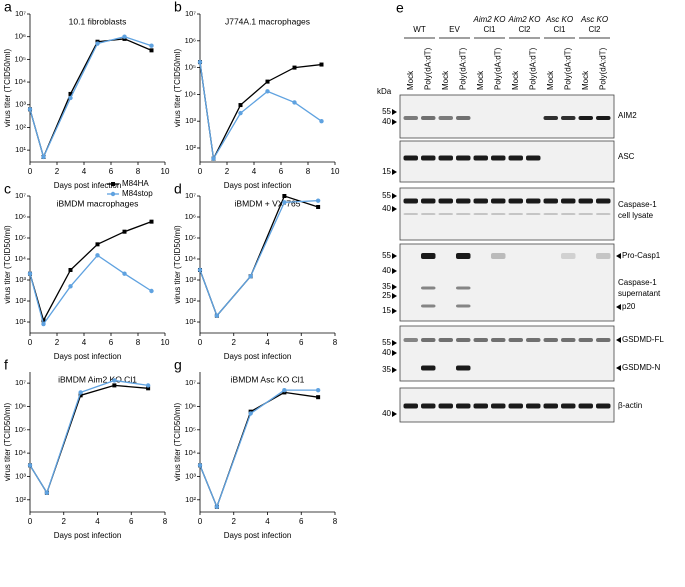  Describe the element at coordinates (532, 68) in the screenshot. I see `lane-label: Poly(dA:dT)` at that location.